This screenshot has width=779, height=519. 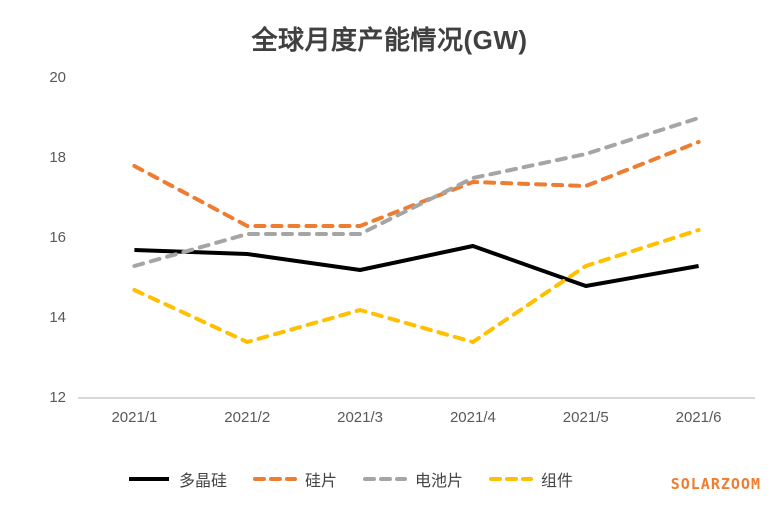 I want to click on y-tick-label: 18, so click(x=57, y=157).